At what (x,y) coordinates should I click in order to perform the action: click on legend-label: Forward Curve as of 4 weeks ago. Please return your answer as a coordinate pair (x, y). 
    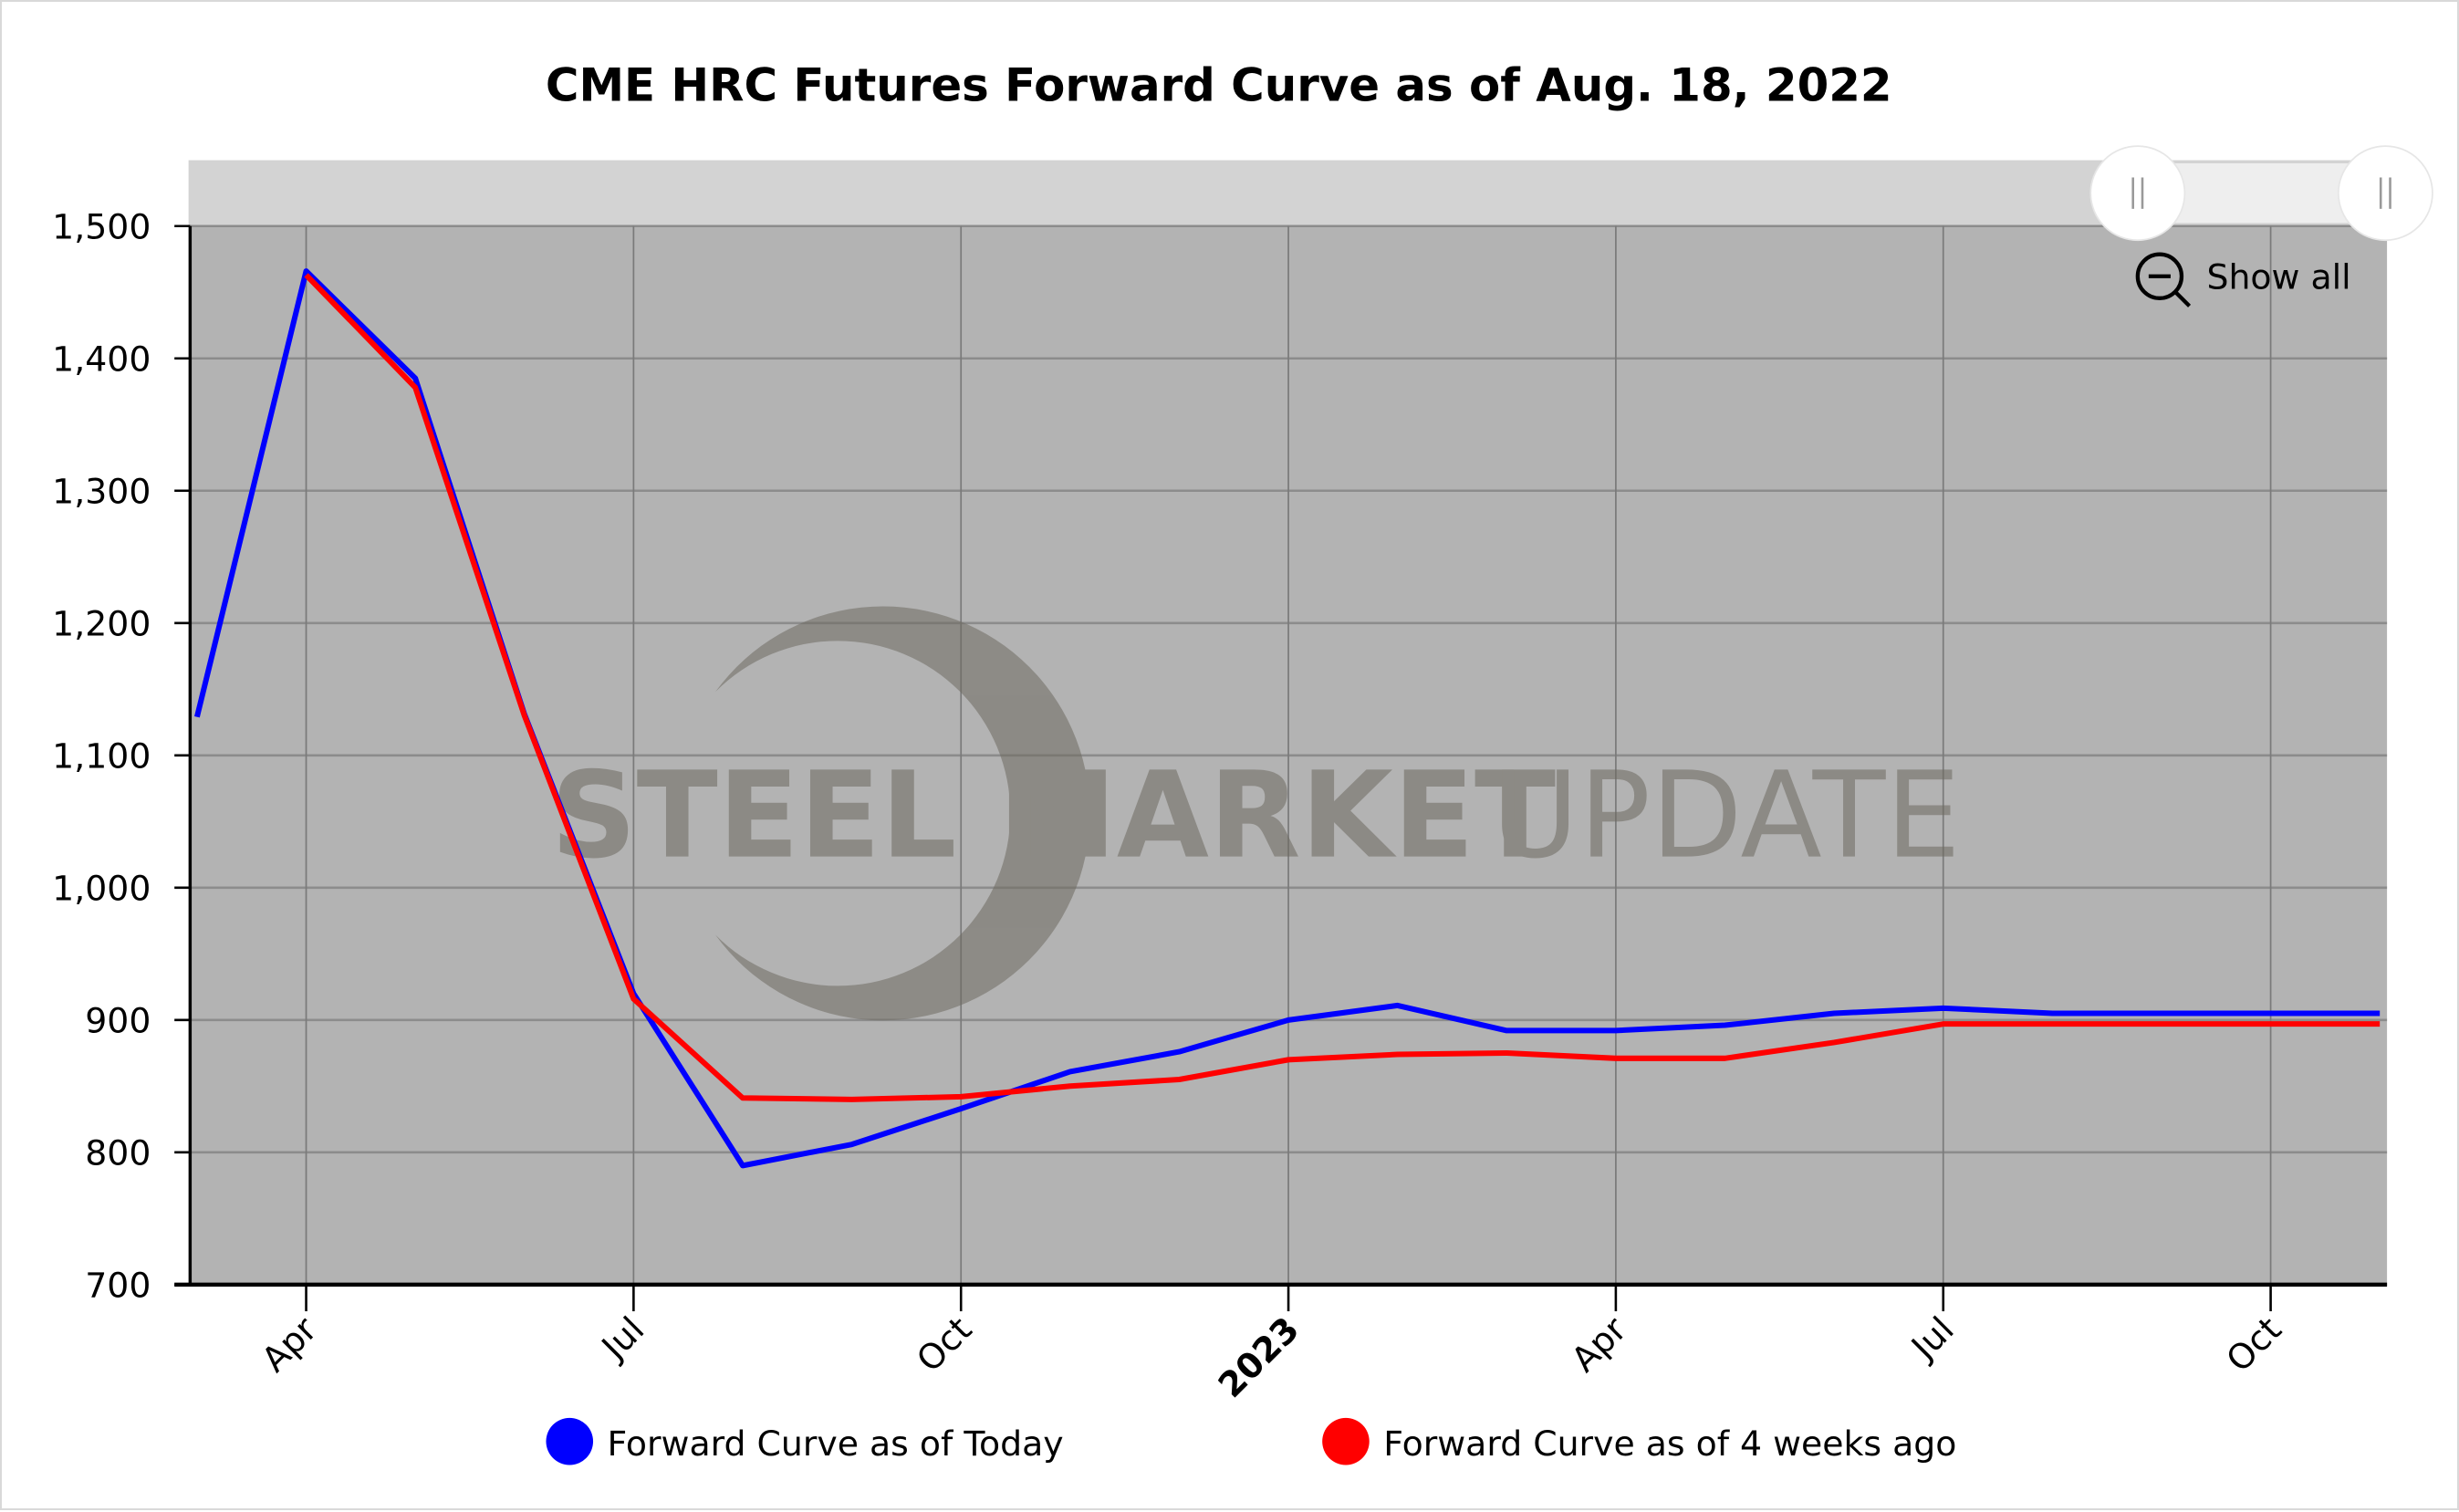
    Looking at the image, I should click on (1669, 1443).